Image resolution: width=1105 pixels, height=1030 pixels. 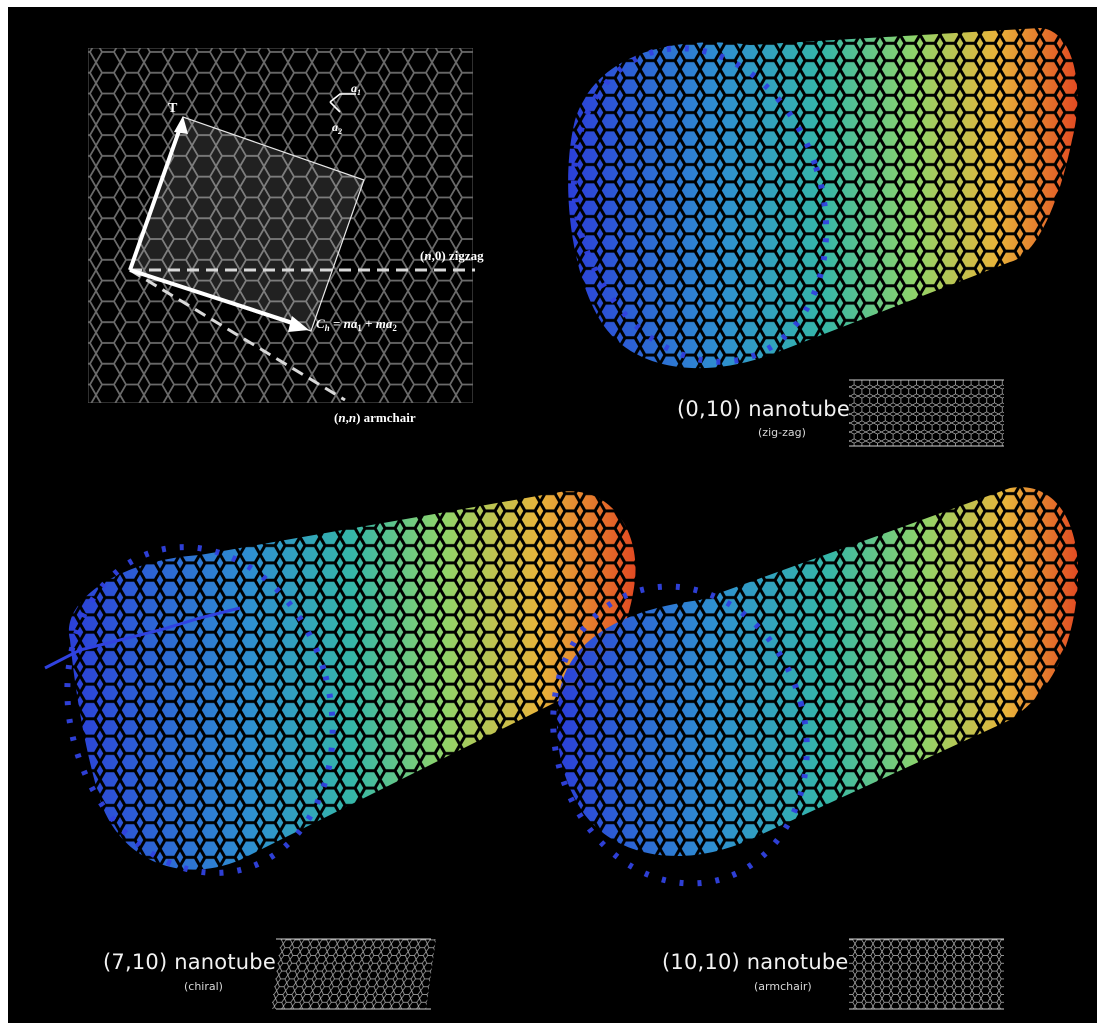 I want to click on zigzag-label: (n,0) zigzag, so click(x=452, y=255).